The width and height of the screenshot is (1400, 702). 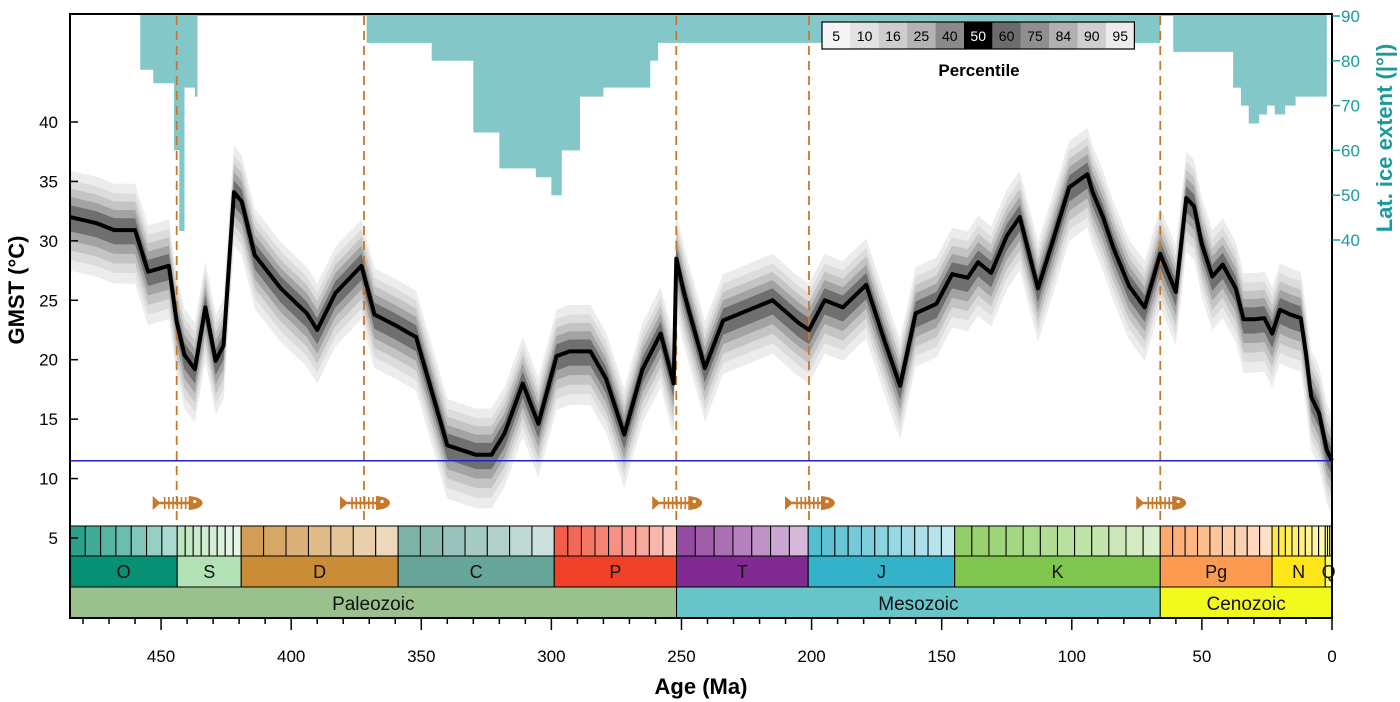 What do you see at coordinates (48, 419) in the screenshot?
I see `y-tick-label: 15` at bounding box center [48, 419].